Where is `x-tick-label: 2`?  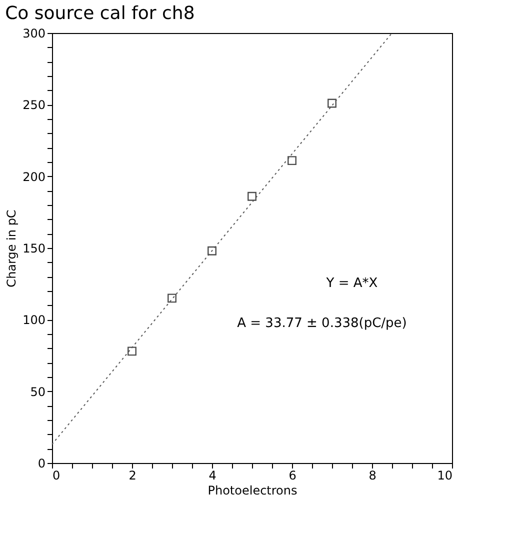
x-tick-label: 2 is located at coordinates (132, 475).